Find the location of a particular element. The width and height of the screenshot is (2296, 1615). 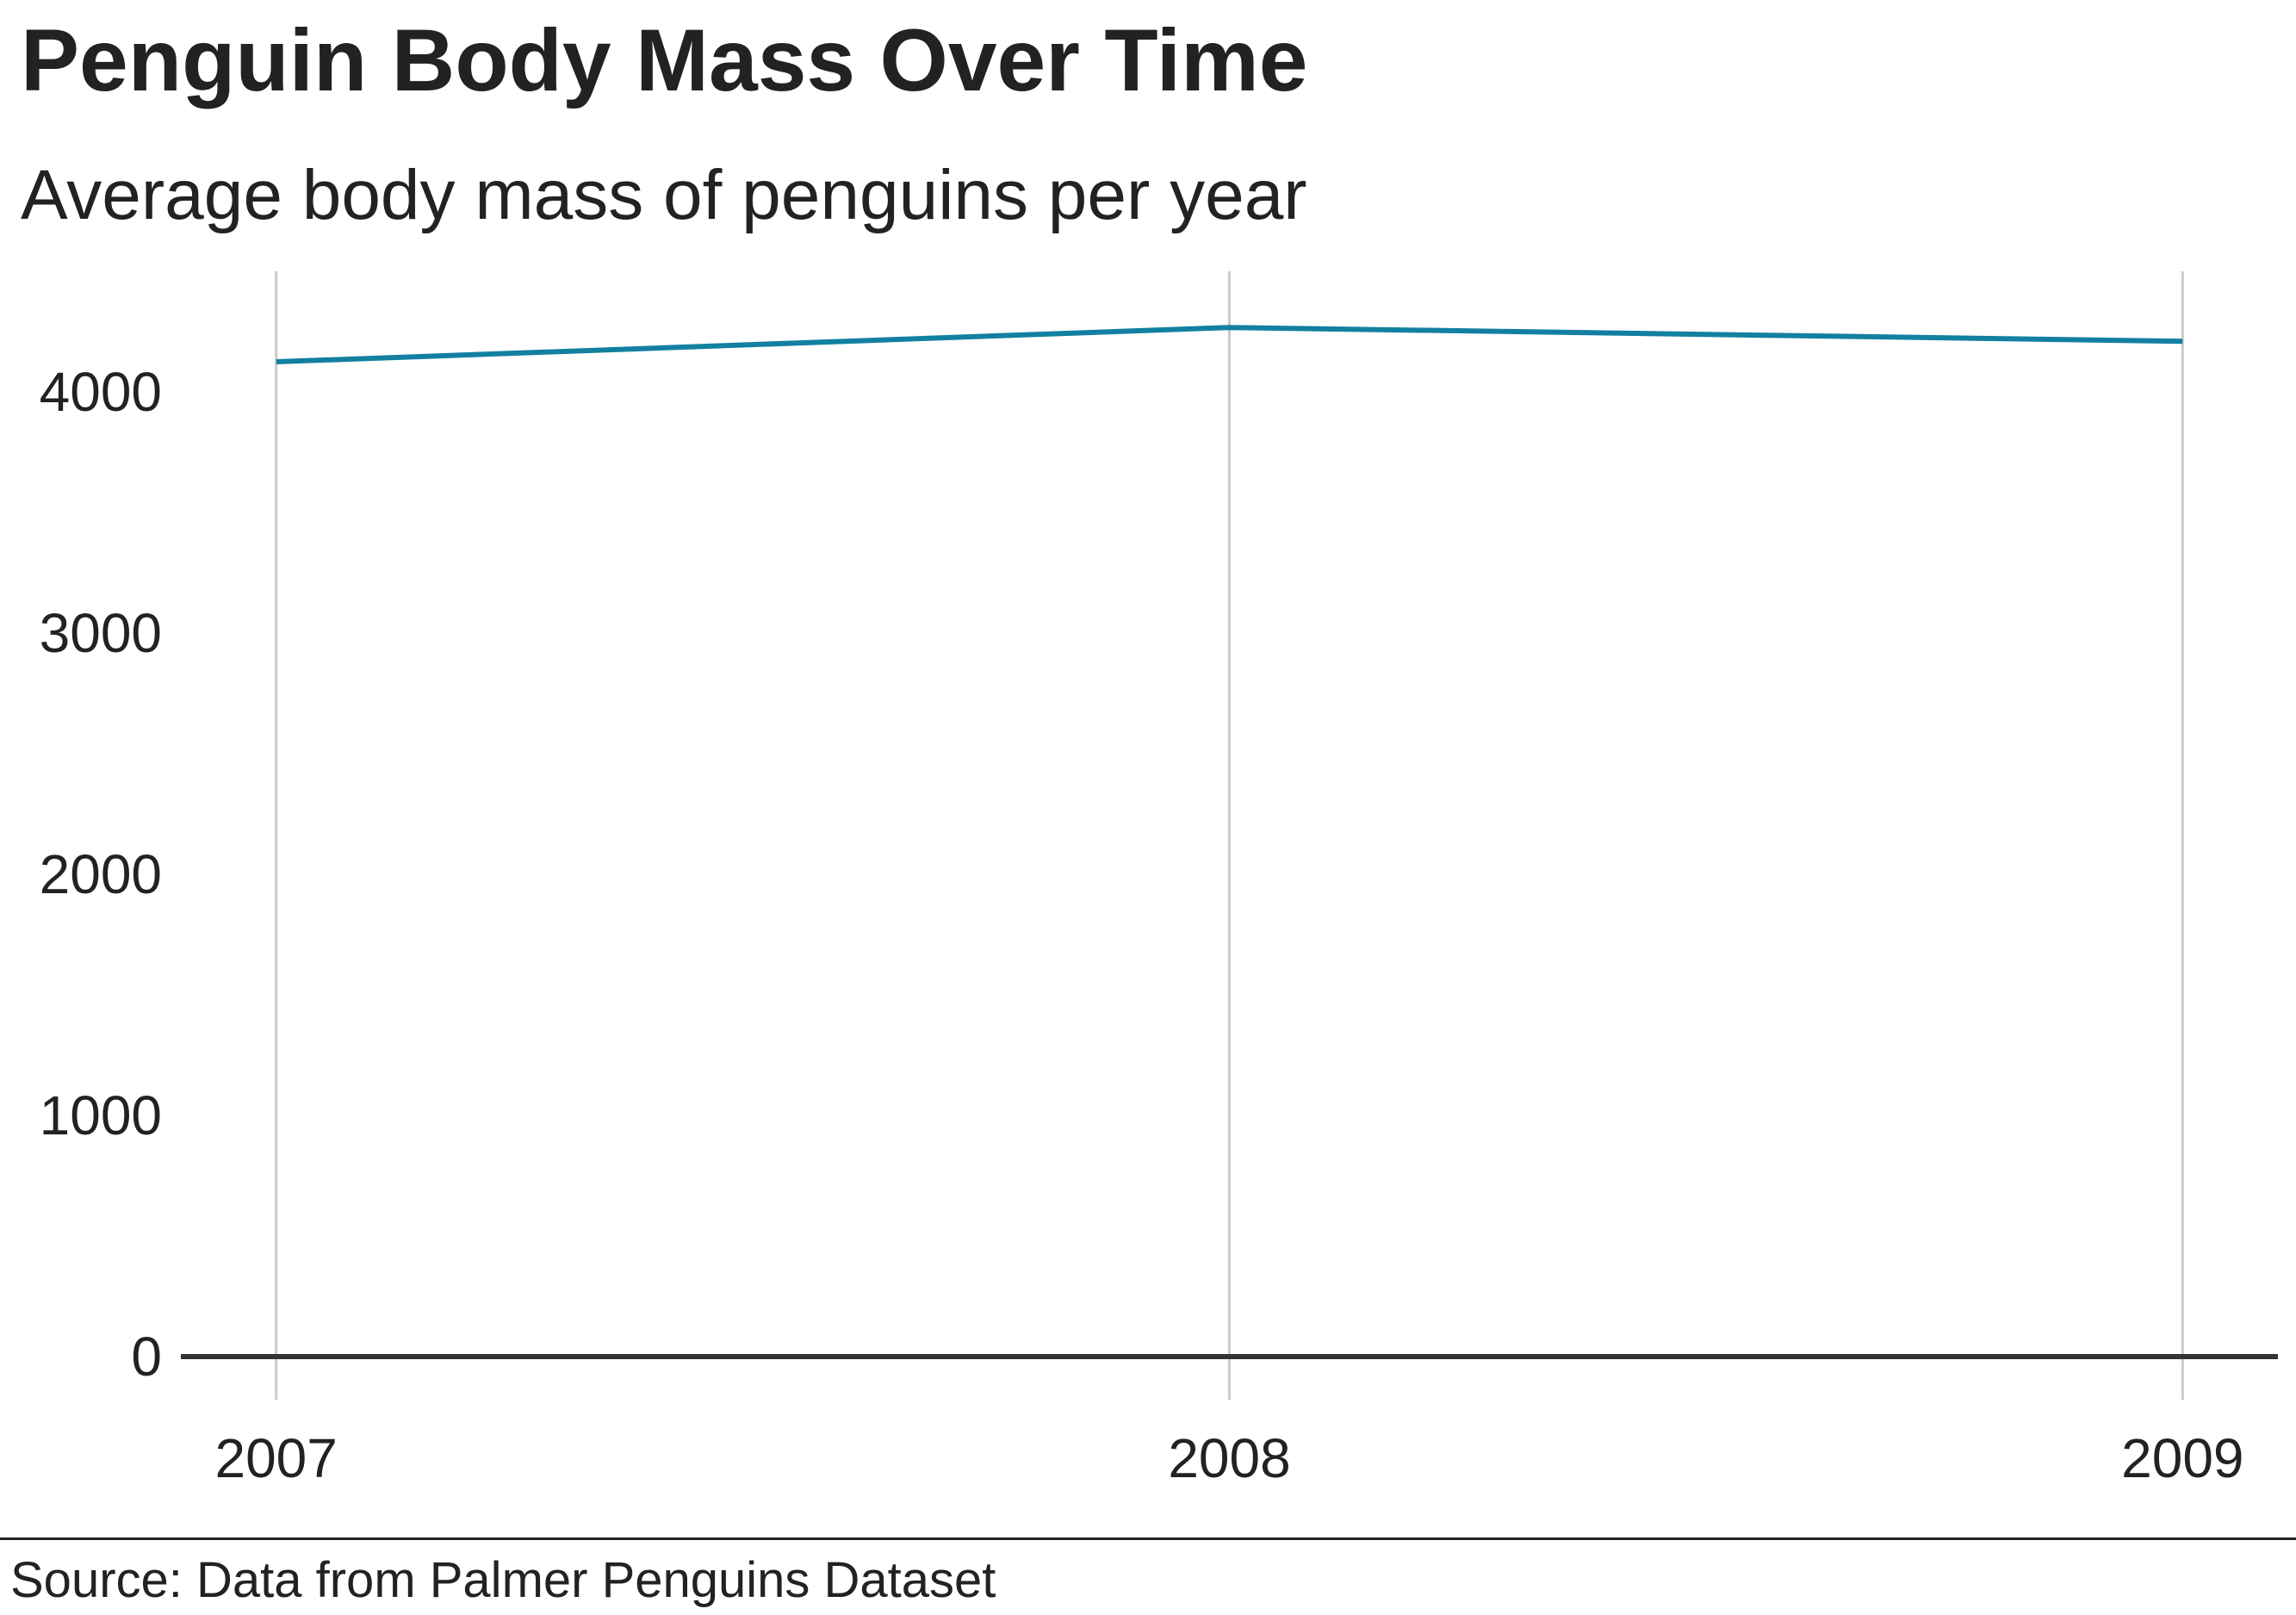

y-tick-label: 3000 is located at coordinates (101, 633).